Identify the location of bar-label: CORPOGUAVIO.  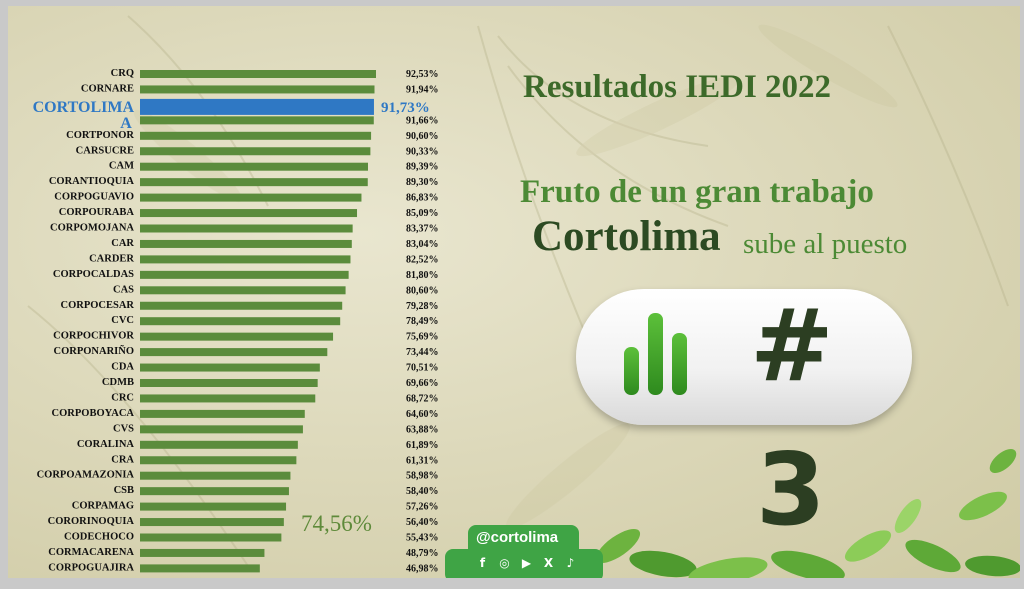
(94, 197).